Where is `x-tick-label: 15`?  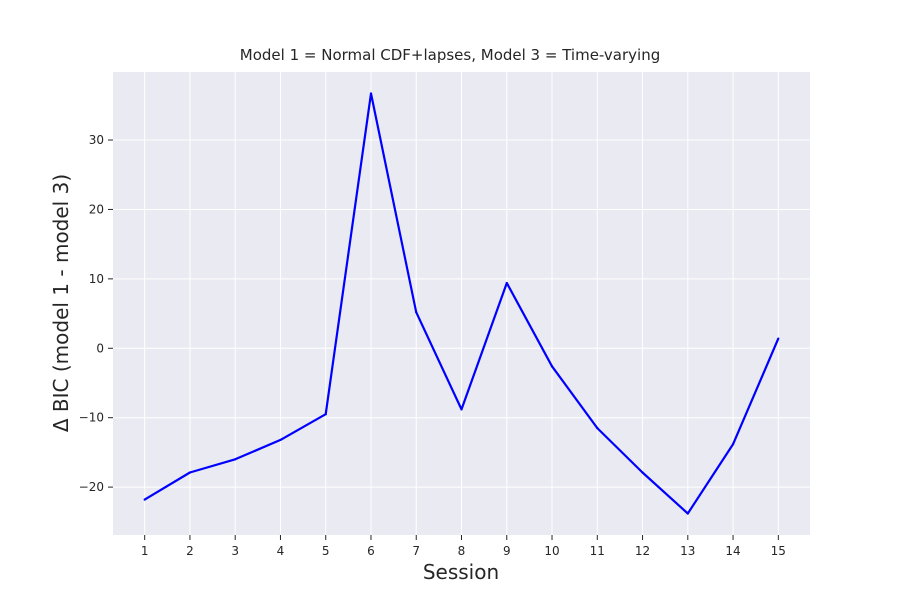 x-tick-label: 15 is located at coordinates (778, 551).